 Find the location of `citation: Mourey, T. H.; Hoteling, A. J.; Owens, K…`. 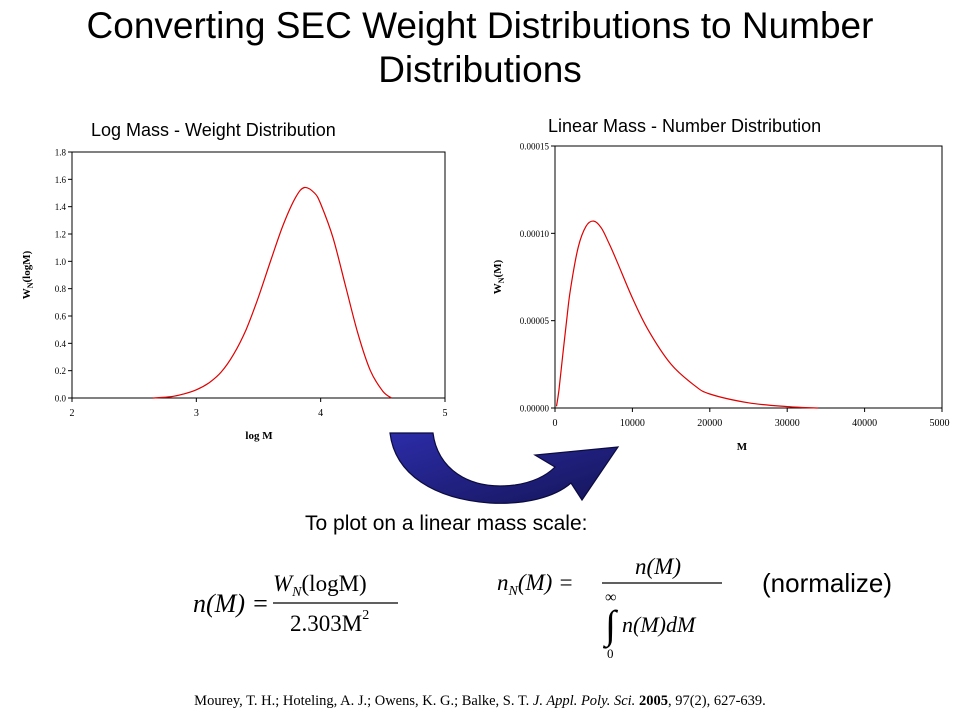

citation: Mourey, T. H.; Hoteling, A. J.; Owens, K… is located at coordinates (480, 701).